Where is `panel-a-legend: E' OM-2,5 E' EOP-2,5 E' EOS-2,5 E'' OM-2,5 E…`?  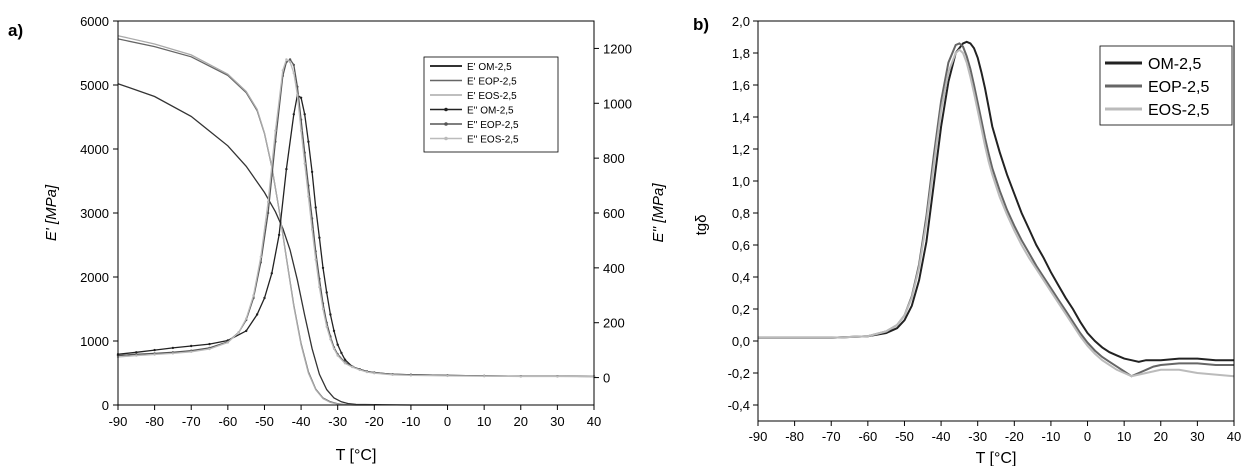
panel-a-legend: E' OM-2,5 E' EOP-2,5 E' EOS-2,5 E'' OM-2,5 E… is located at coordinates (491, 104).